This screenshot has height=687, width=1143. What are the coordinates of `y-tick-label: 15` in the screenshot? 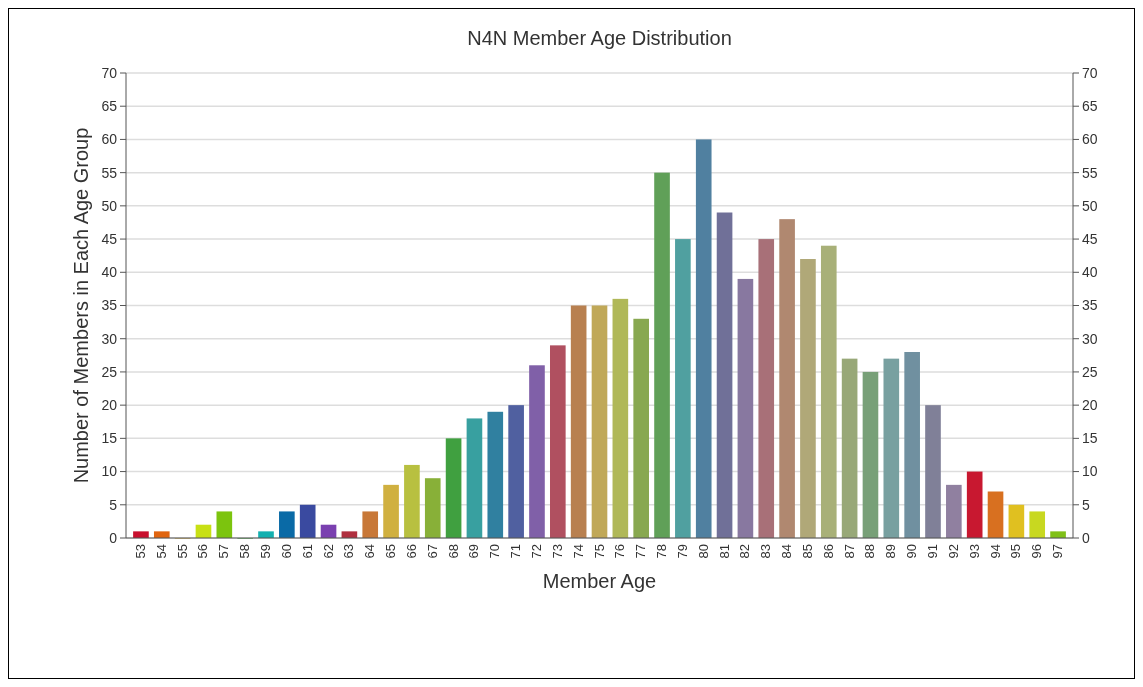 It's located at (109, 438).